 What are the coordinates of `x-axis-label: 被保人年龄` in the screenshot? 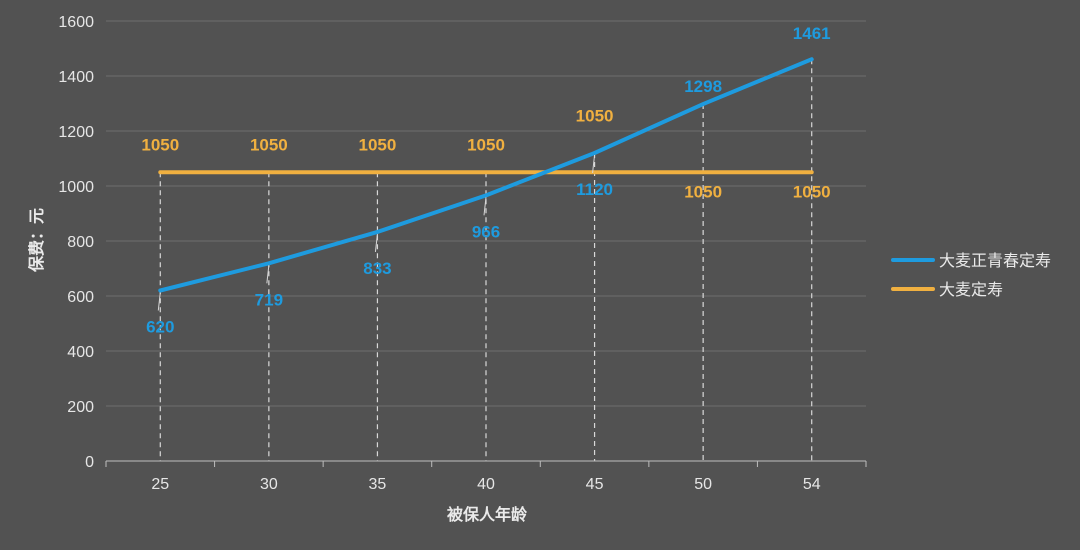 It's located at (487, 514).